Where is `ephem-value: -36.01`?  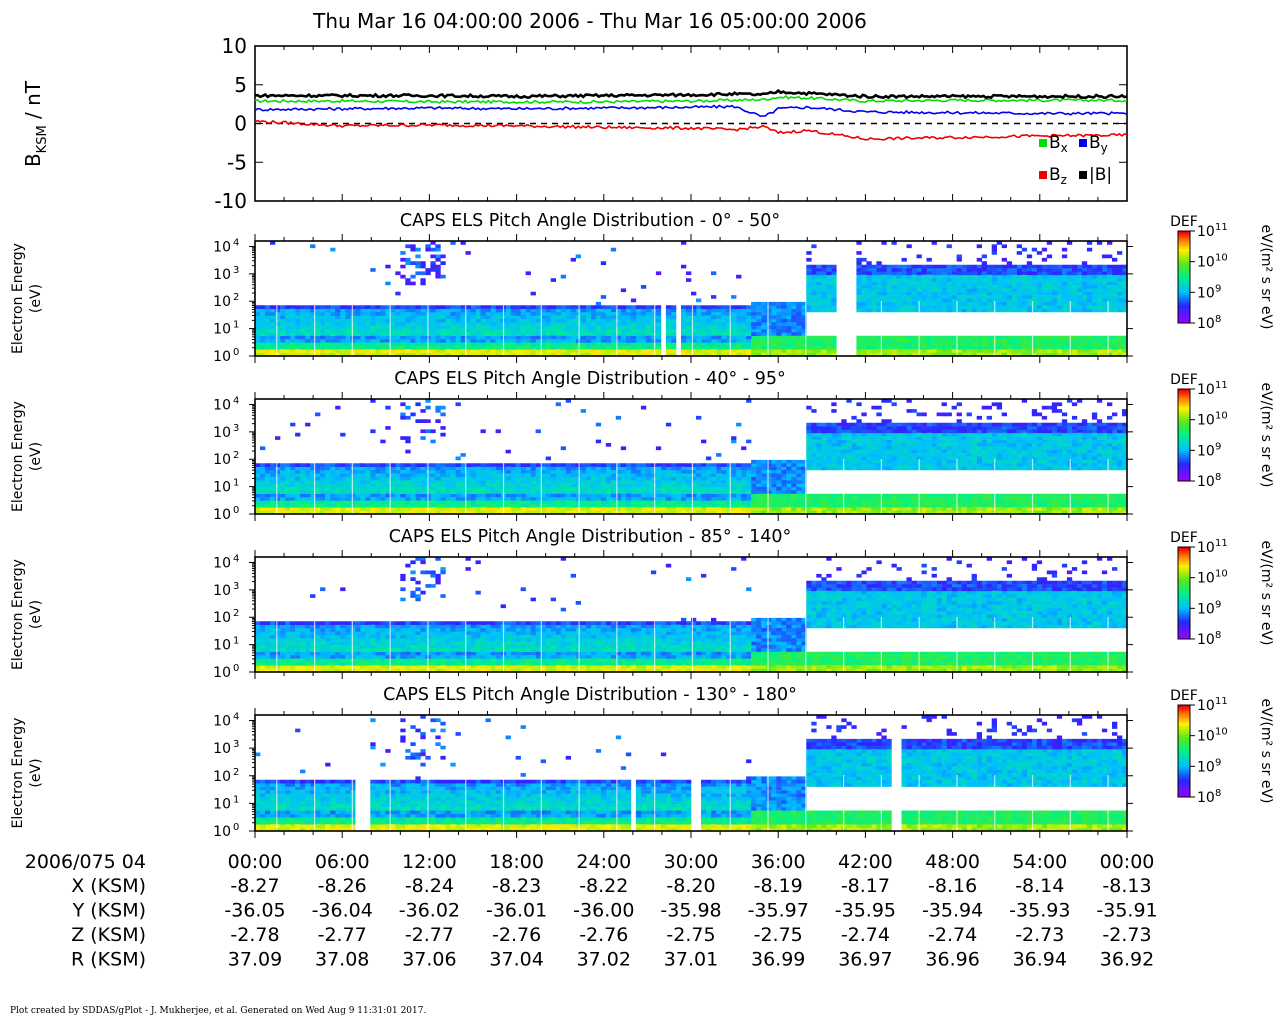
ephem-value: -36.01 is located at coordinates (516, 911).